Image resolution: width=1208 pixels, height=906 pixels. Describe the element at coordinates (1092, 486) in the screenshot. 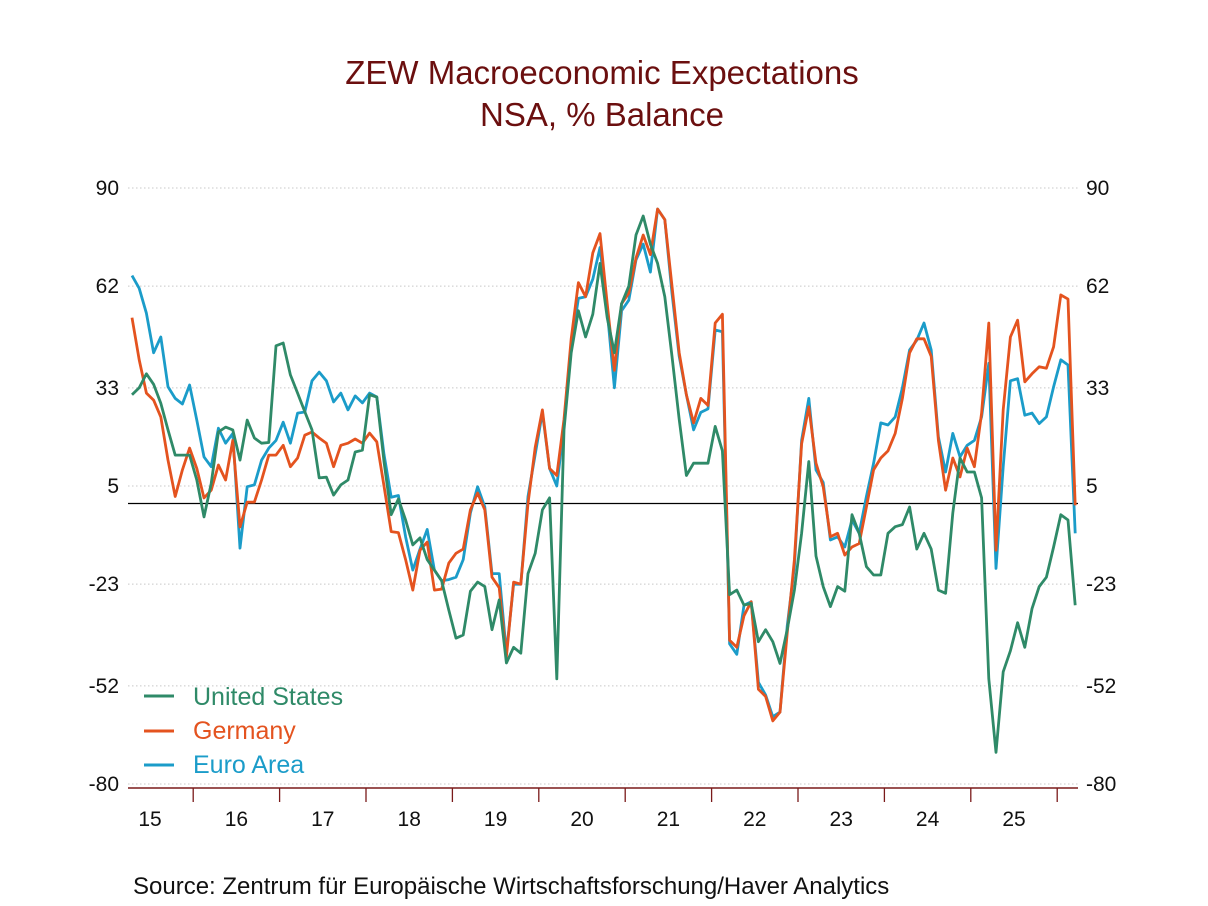

I see `y-tick-label-right: 5` at that location.